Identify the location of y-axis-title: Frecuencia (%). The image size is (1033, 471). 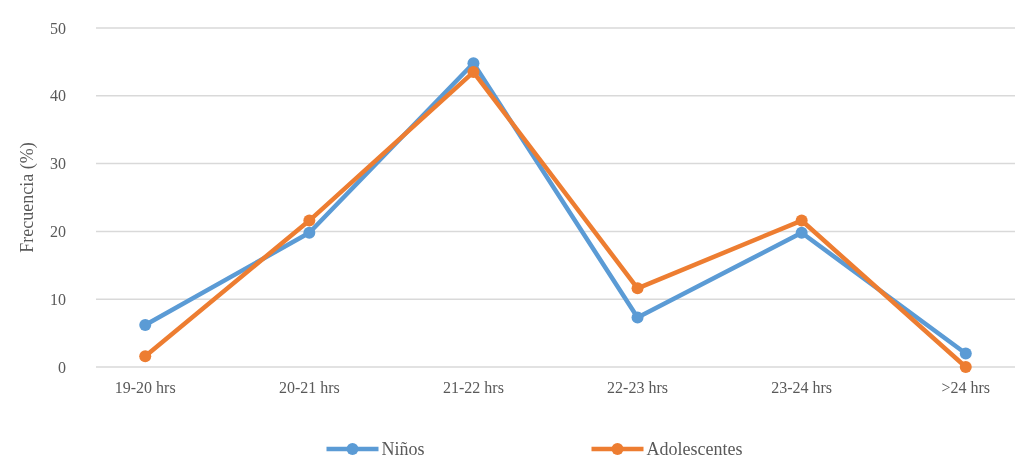
(27, 197).